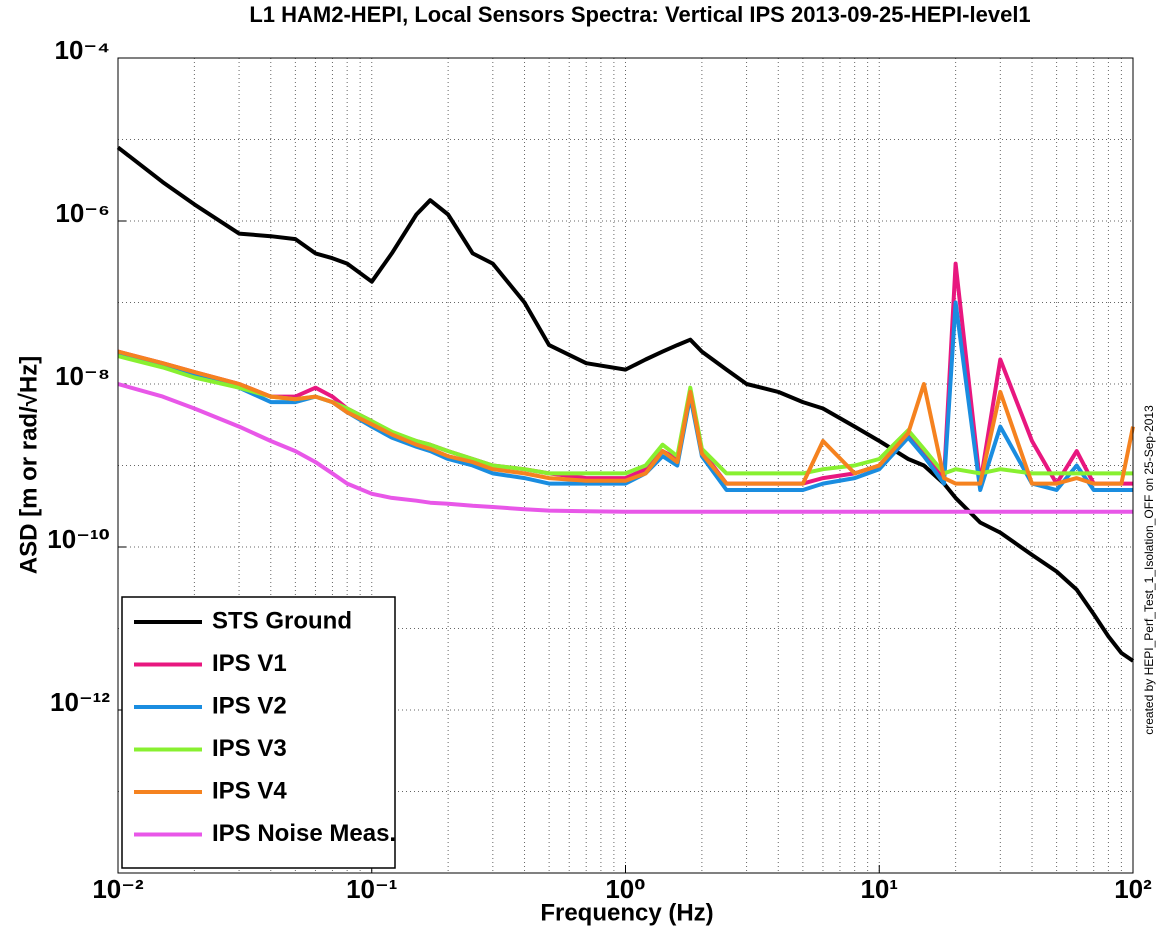 The height and width of the screenshot is (932, 1176). I want to click on x-axis-label: Frequency (Hz), so click(626, 912).